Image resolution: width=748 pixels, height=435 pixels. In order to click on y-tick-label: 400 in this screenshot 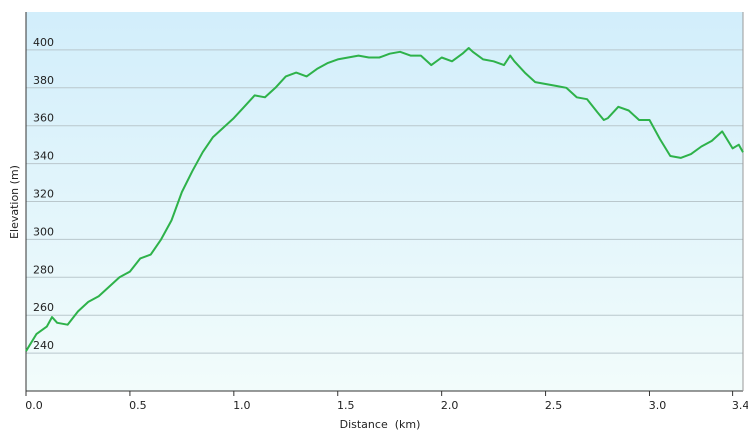, I will do `click(43, 42)`.